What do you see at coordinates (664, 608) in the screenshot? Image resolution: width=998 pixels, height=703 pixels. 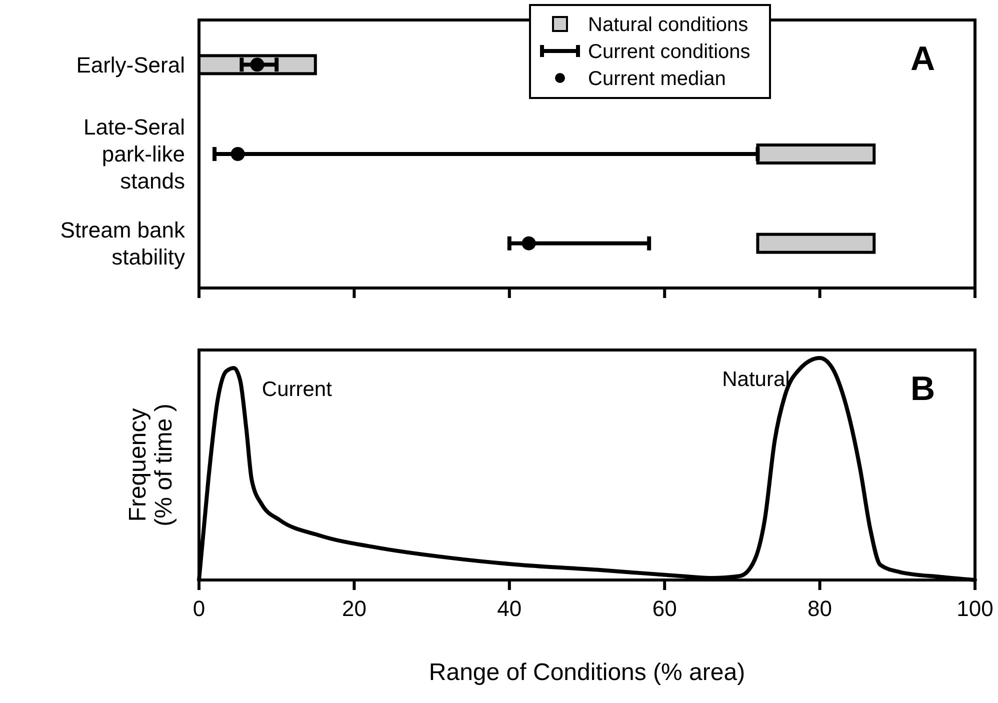 I see `x-tick-label: 60` at bounding box center [664, 608].